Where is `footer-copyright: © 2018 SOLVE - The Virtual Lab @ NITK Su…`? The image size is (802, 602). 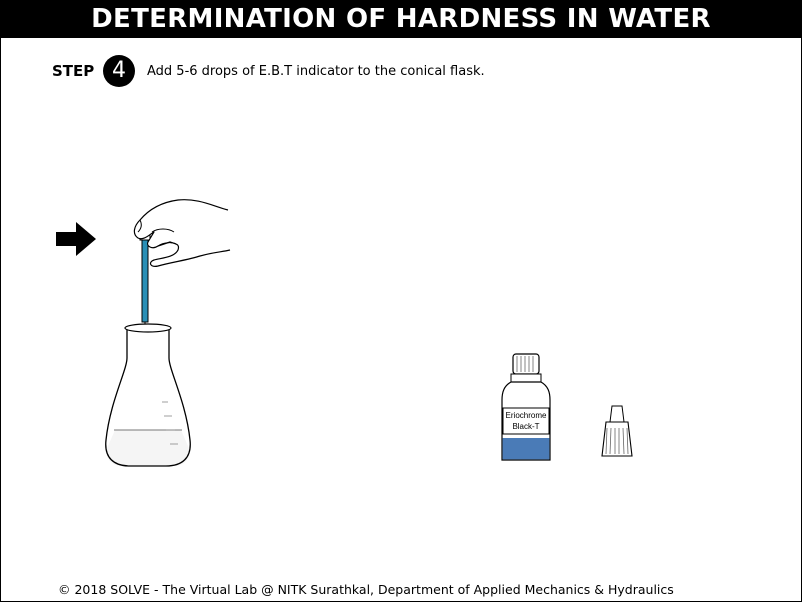
footer-copyright: © 2018 SOLVE - The Virtual Lab @ NITK Su… is located at coordinates (366, 589).